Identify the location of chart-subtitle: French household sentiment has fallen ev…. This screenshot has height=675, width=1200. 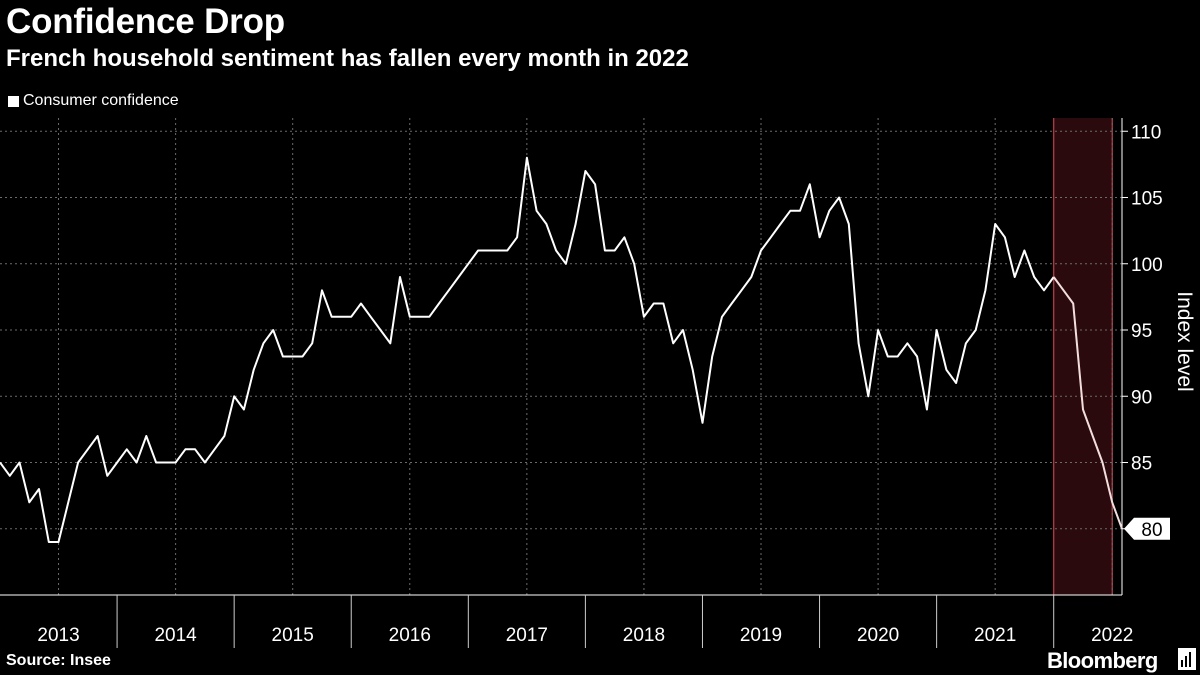
(347, 58).